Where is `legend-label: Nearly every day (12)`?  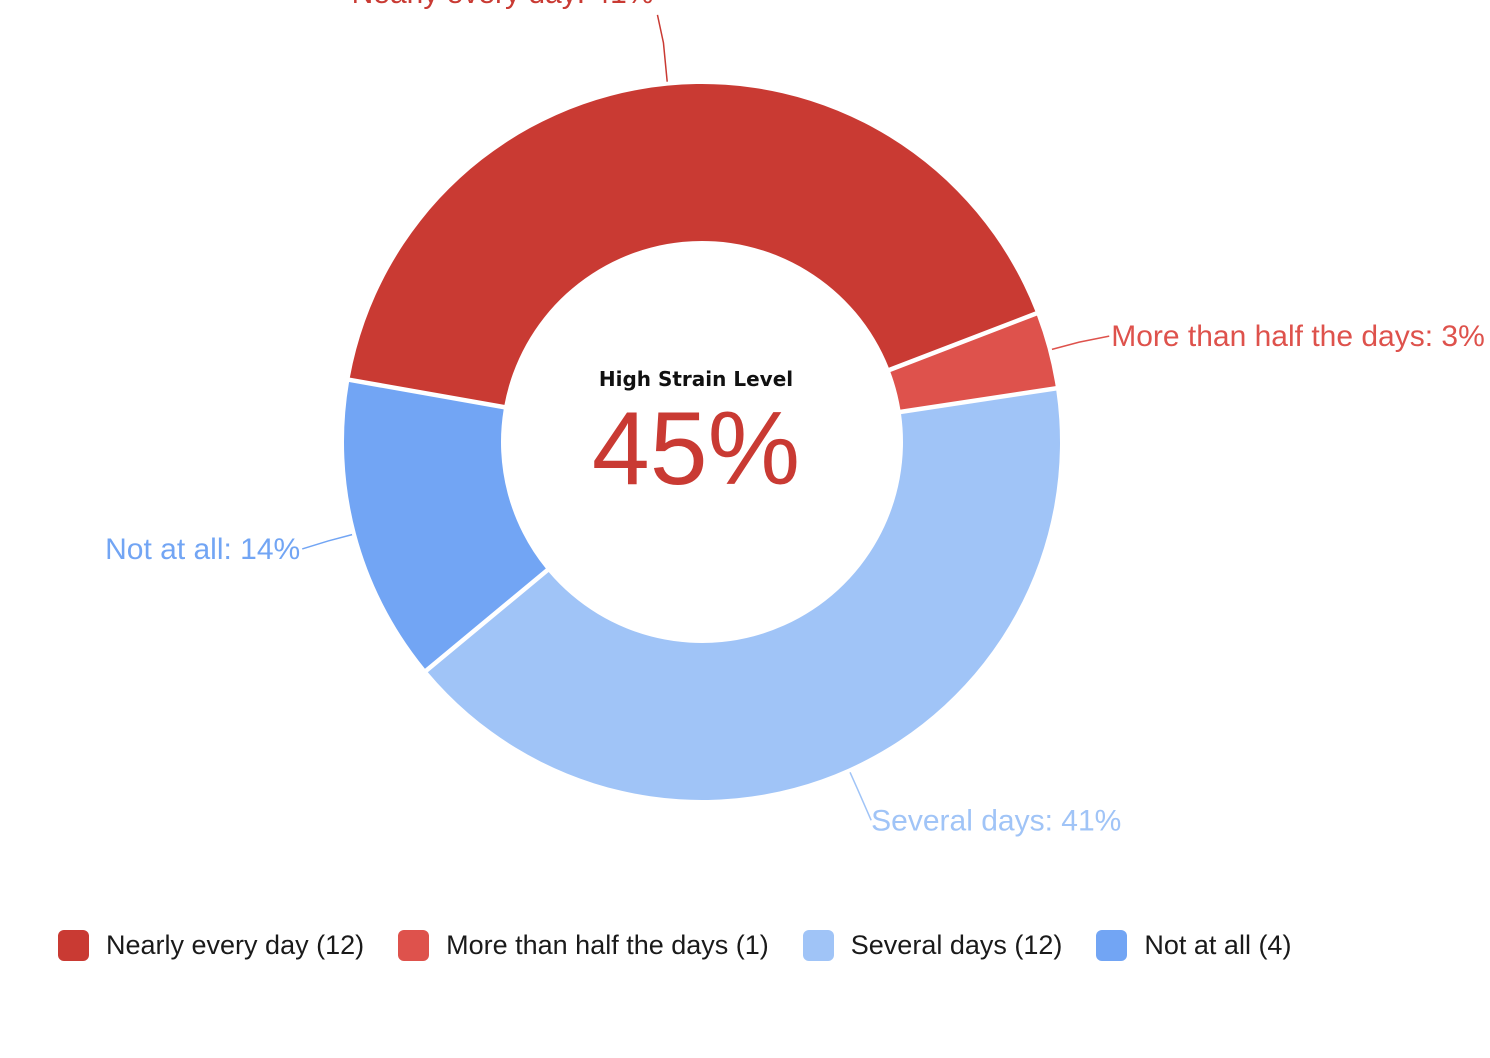 legend-label: Nearly every day (12) is located at coordinates (235, 945).